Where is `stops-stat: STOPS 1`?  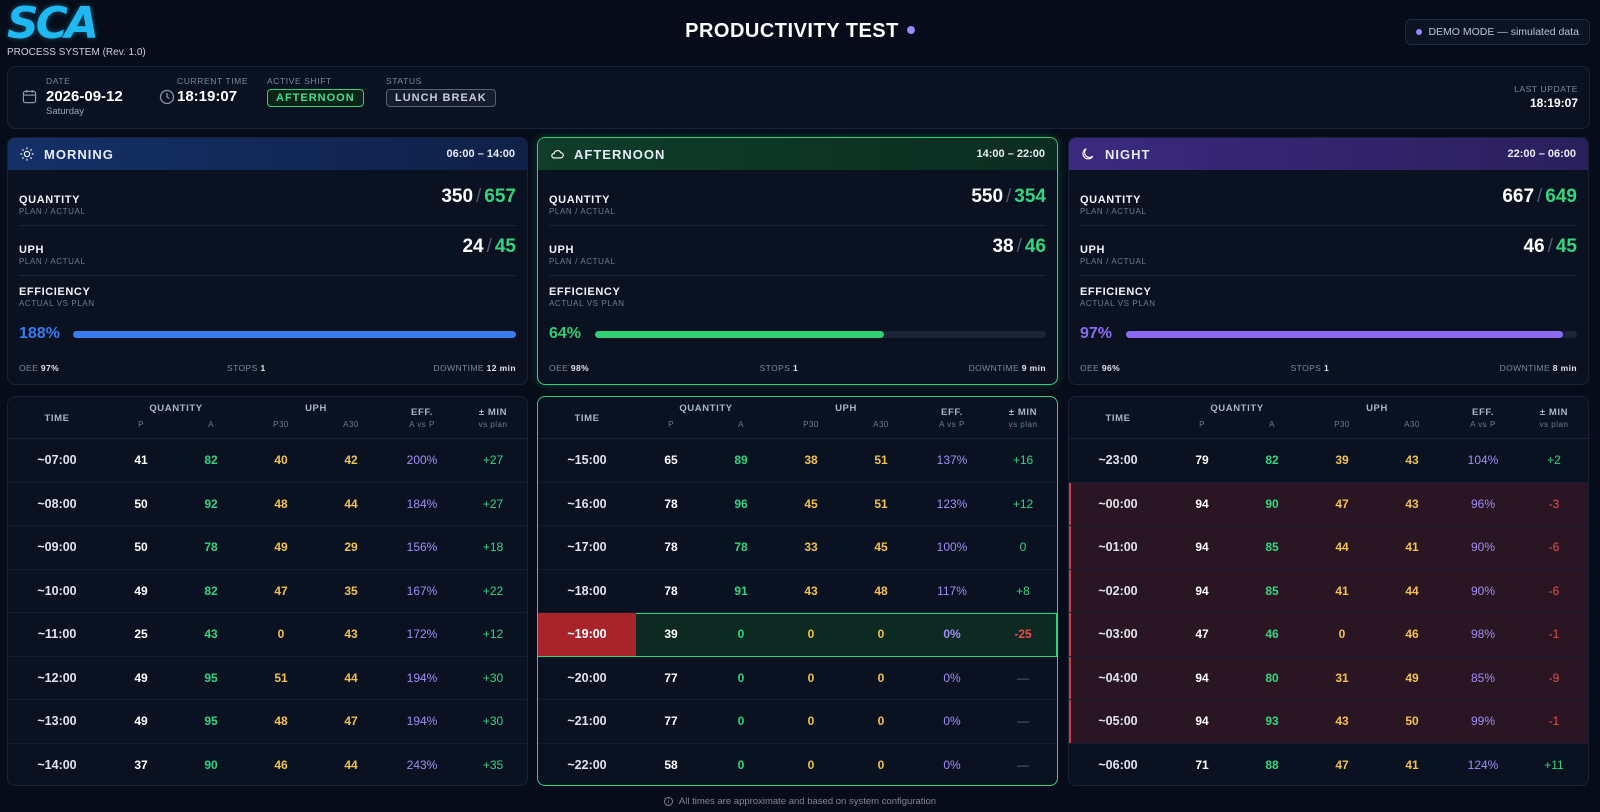 stops-stat: STOPS 1 is located at coordinates (1310, 368).